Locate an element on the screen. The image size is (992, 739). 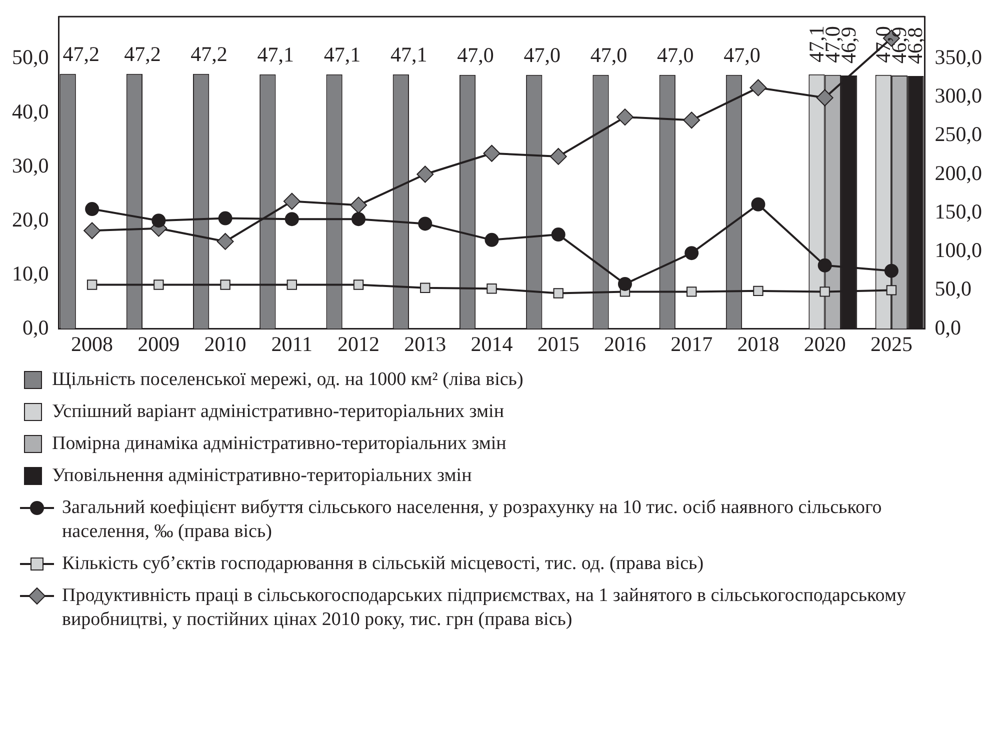
legend-label: Уповільнення адміністративно-територіальних змін is located at coordinates (262, 476).